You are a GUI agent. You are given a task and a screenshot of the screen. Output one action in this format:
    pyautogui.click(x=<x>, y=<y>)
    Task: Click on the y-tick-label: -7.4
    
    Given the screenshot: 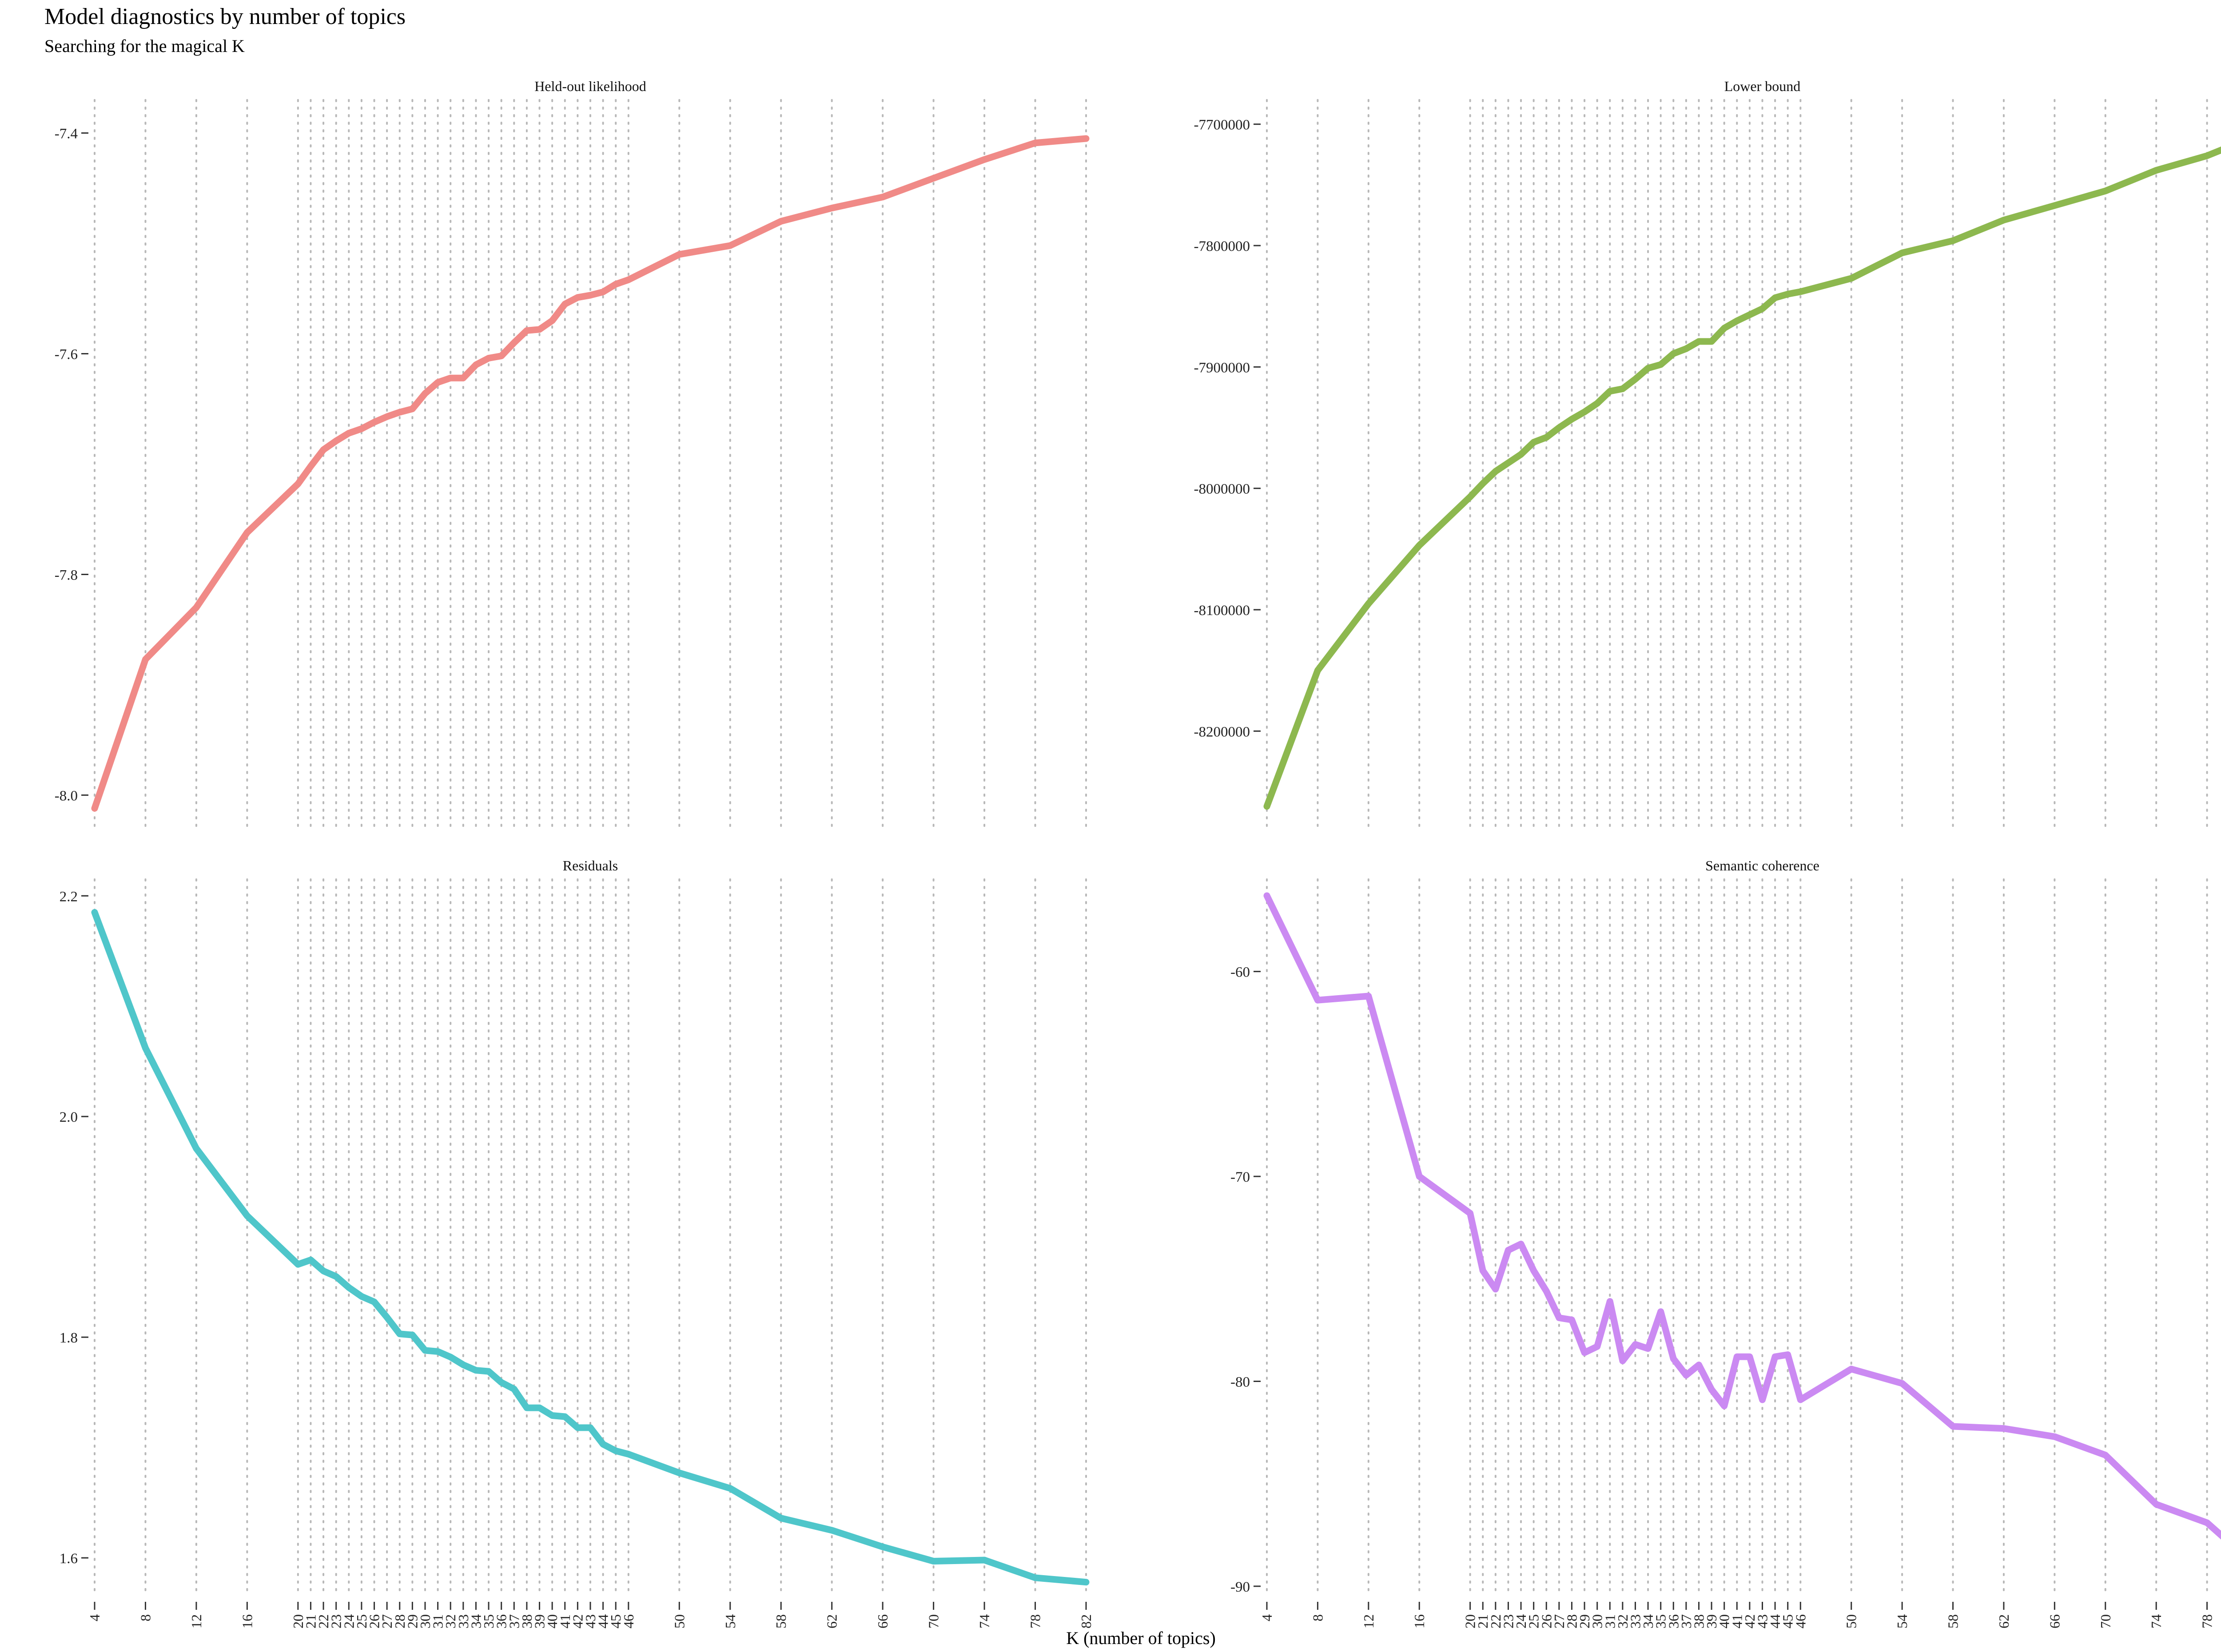 What is the action you would take?
    pyautogui.click(x=66, y=134)
    